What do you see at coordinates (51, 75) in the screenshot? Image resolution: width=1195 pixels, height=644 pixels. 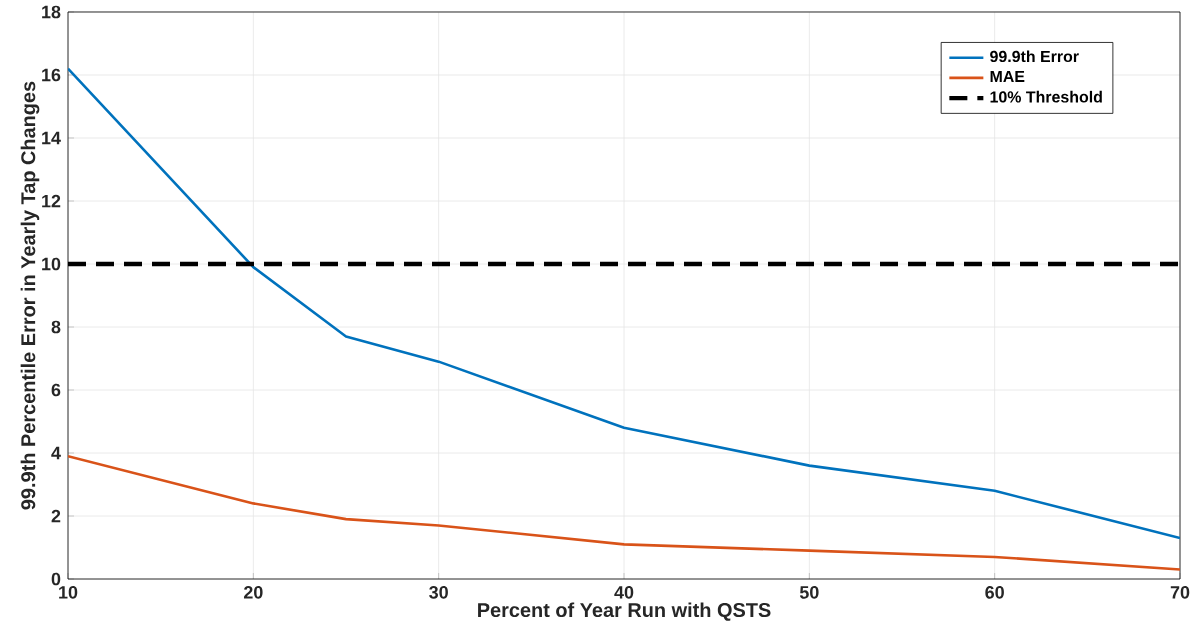 I see `y-tick-label: 16` at bounding box center [51, 75].